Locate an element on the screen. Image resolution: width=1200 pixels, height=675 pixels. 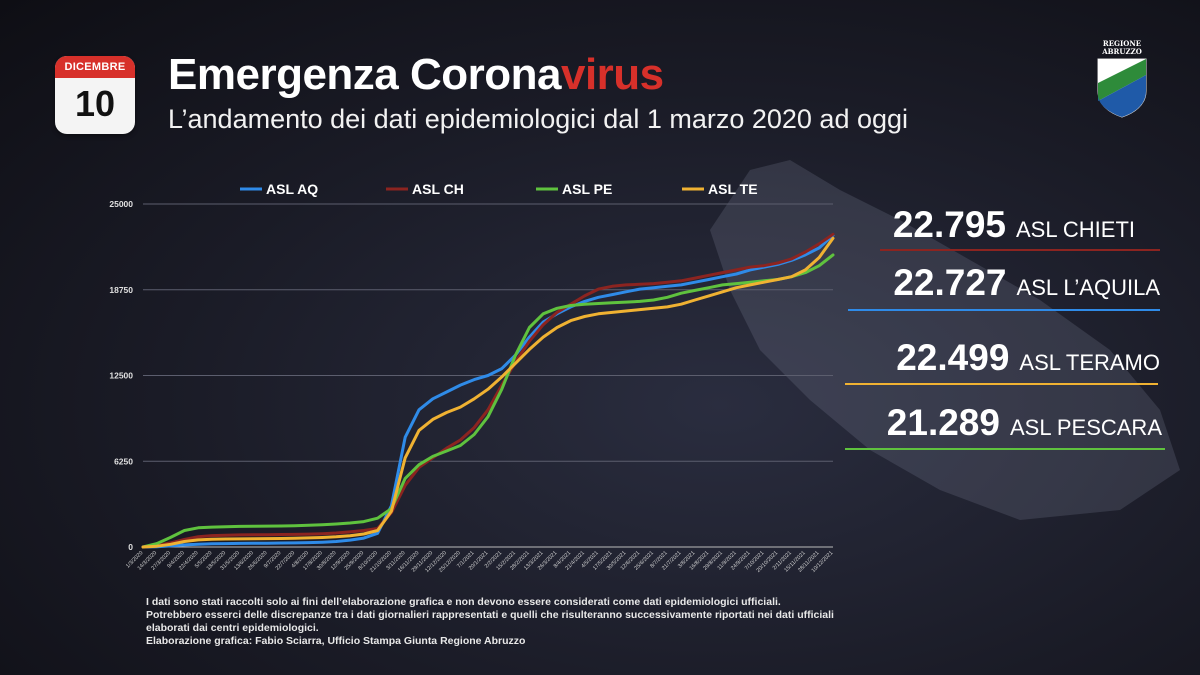
y-tick-label: 18750 is located at coordinates (121, 290).